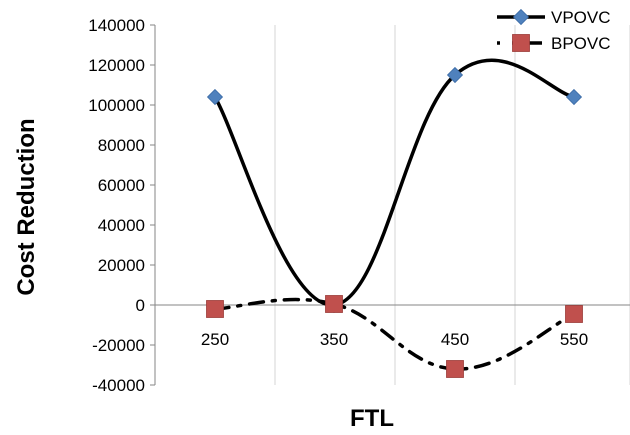 This screenshot has height=435, width=630. I want to click on y-tick-label: 20000, so click(121, 265).